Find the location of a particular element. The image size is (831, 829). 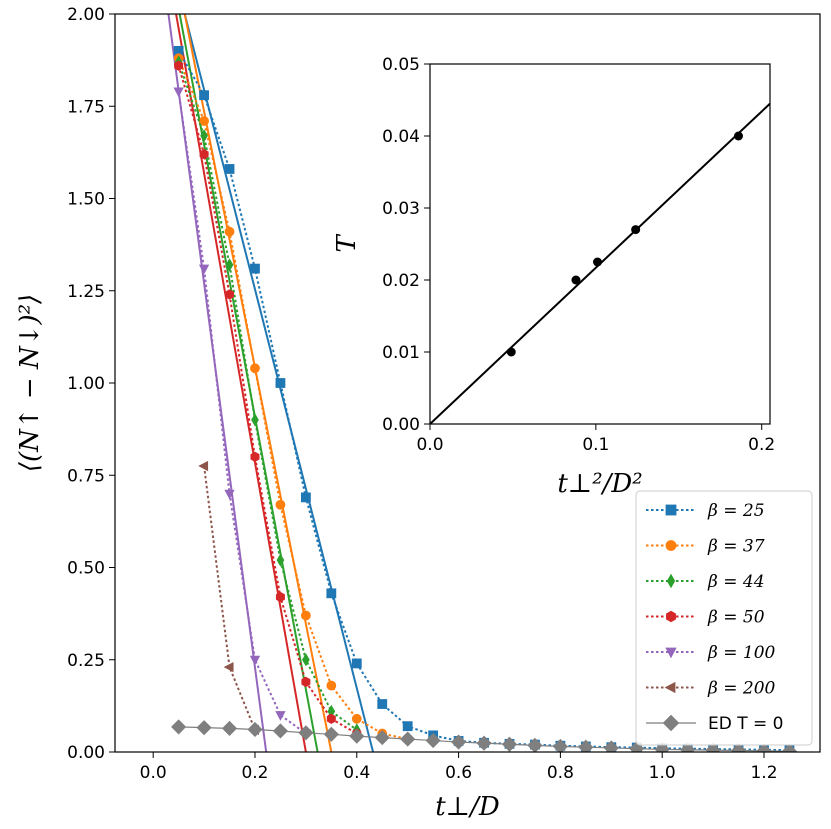

y-tick-label: 0.25 is located at coordinates (86, 661).